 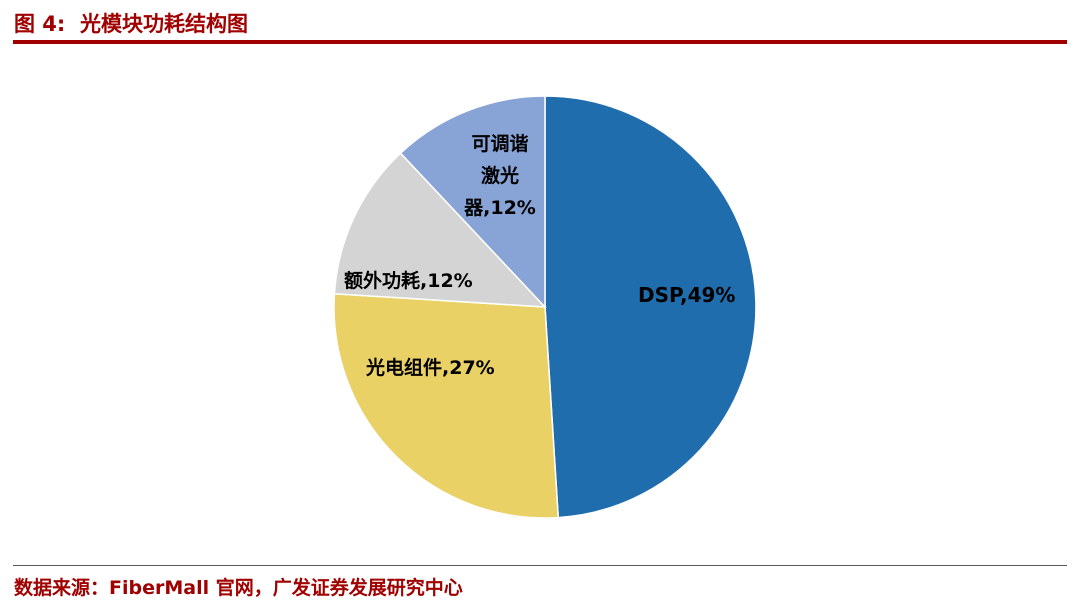 I want to click on slice-label-tunable-laser: 可调谐 激光 器,12%, so click(x=500, y=176).